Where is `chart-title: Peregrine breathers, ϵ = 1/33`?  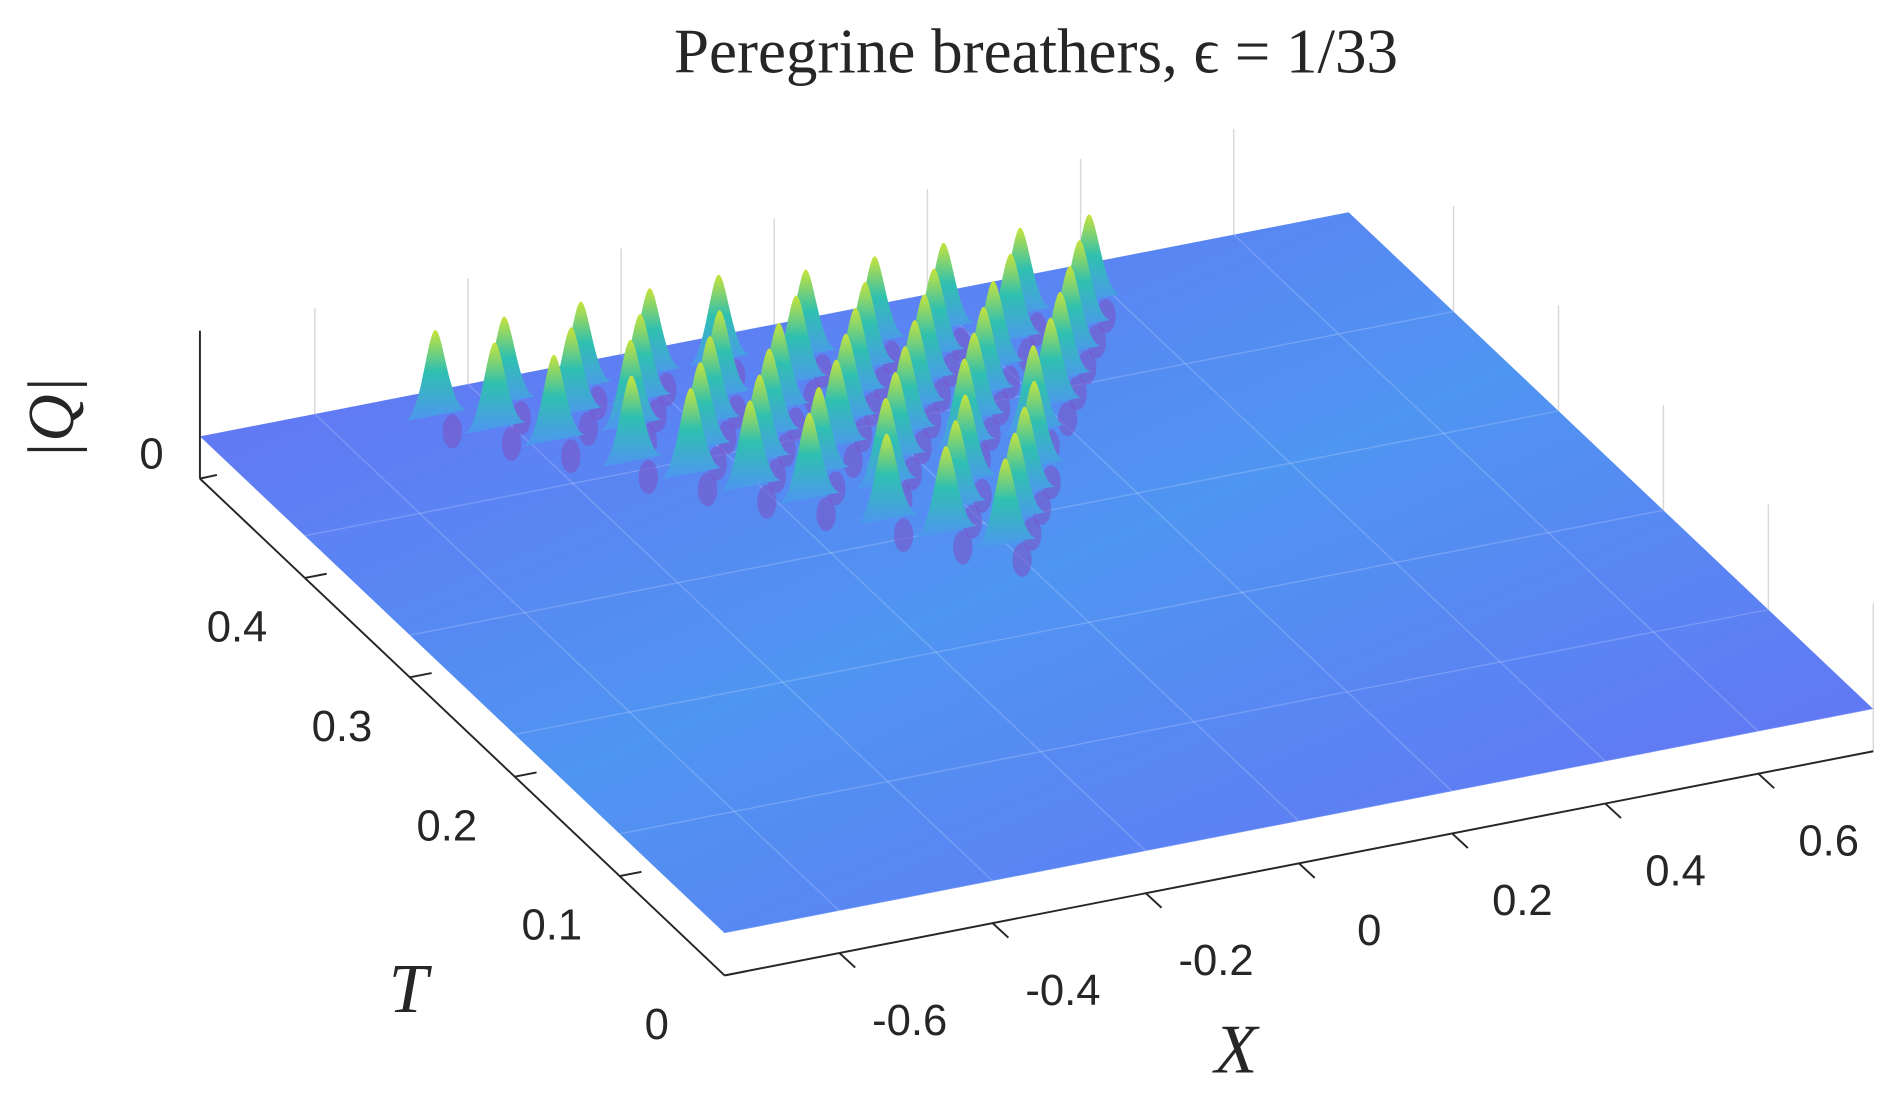 chart-title: Peregrine breathers, ϵ = 1/33 is located at coordinates (1036, 52).